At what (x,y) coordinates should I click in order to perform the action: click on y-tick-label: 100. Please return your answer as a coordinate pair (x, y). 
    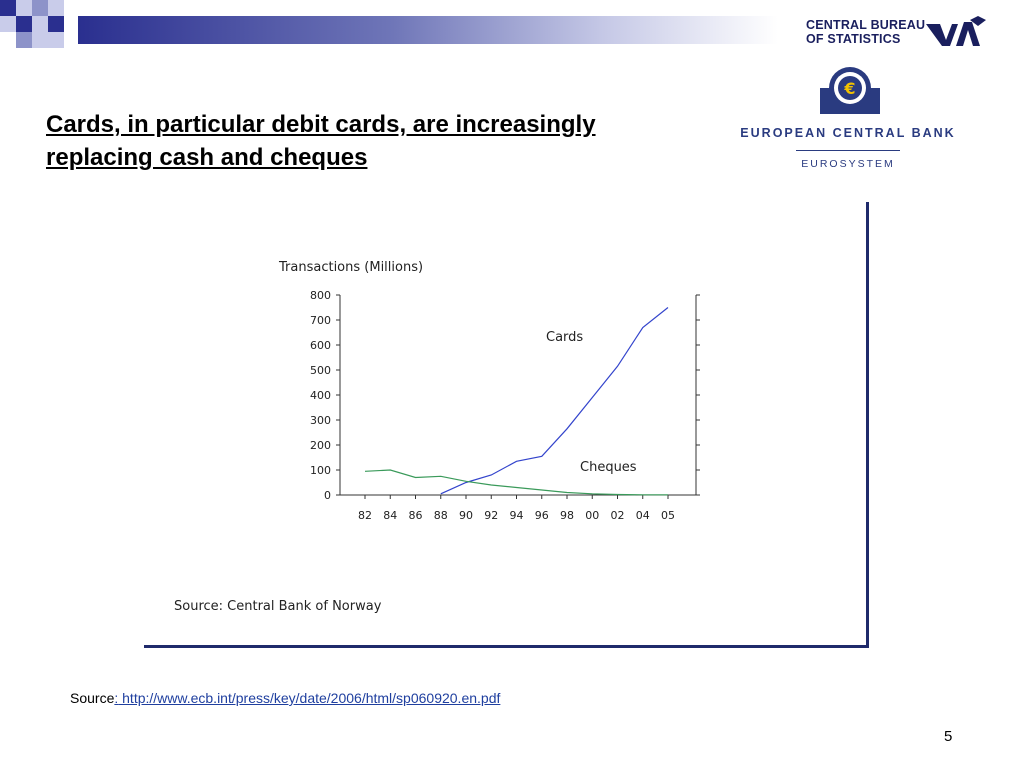
    Looking at the image, I should click on (320, 470).